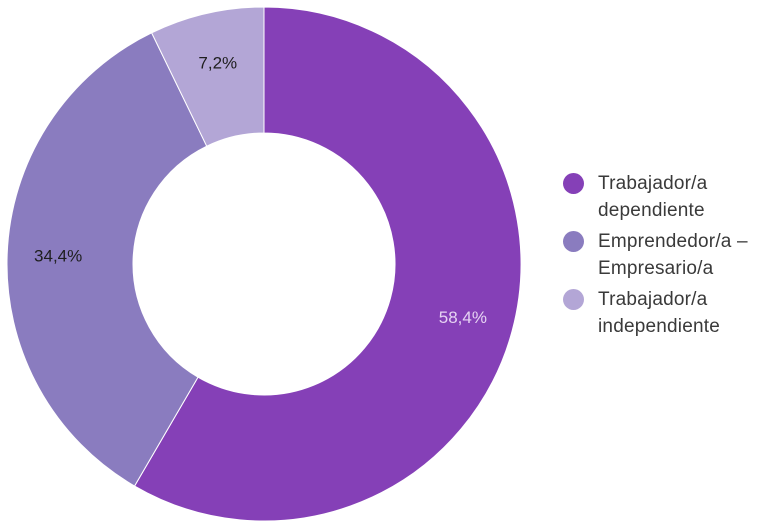 This screenshot has width=784, height=526. What do you see at coordinates (673, 255) in the screenshot?
I see `legend-label-emprendedor: Emprendedor/a – Empresario/a` at bounding box center [673, 255].